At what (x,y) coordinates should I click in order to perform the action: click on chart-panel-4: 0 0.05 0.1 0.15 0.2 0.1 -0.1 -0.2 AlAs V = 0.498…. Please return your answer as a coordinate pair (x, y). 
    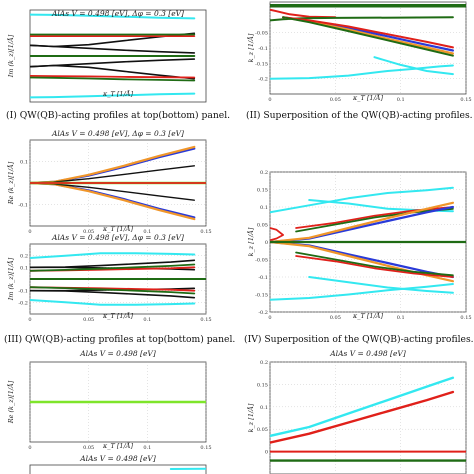
    Looking at the image, I should click on (109, 278).